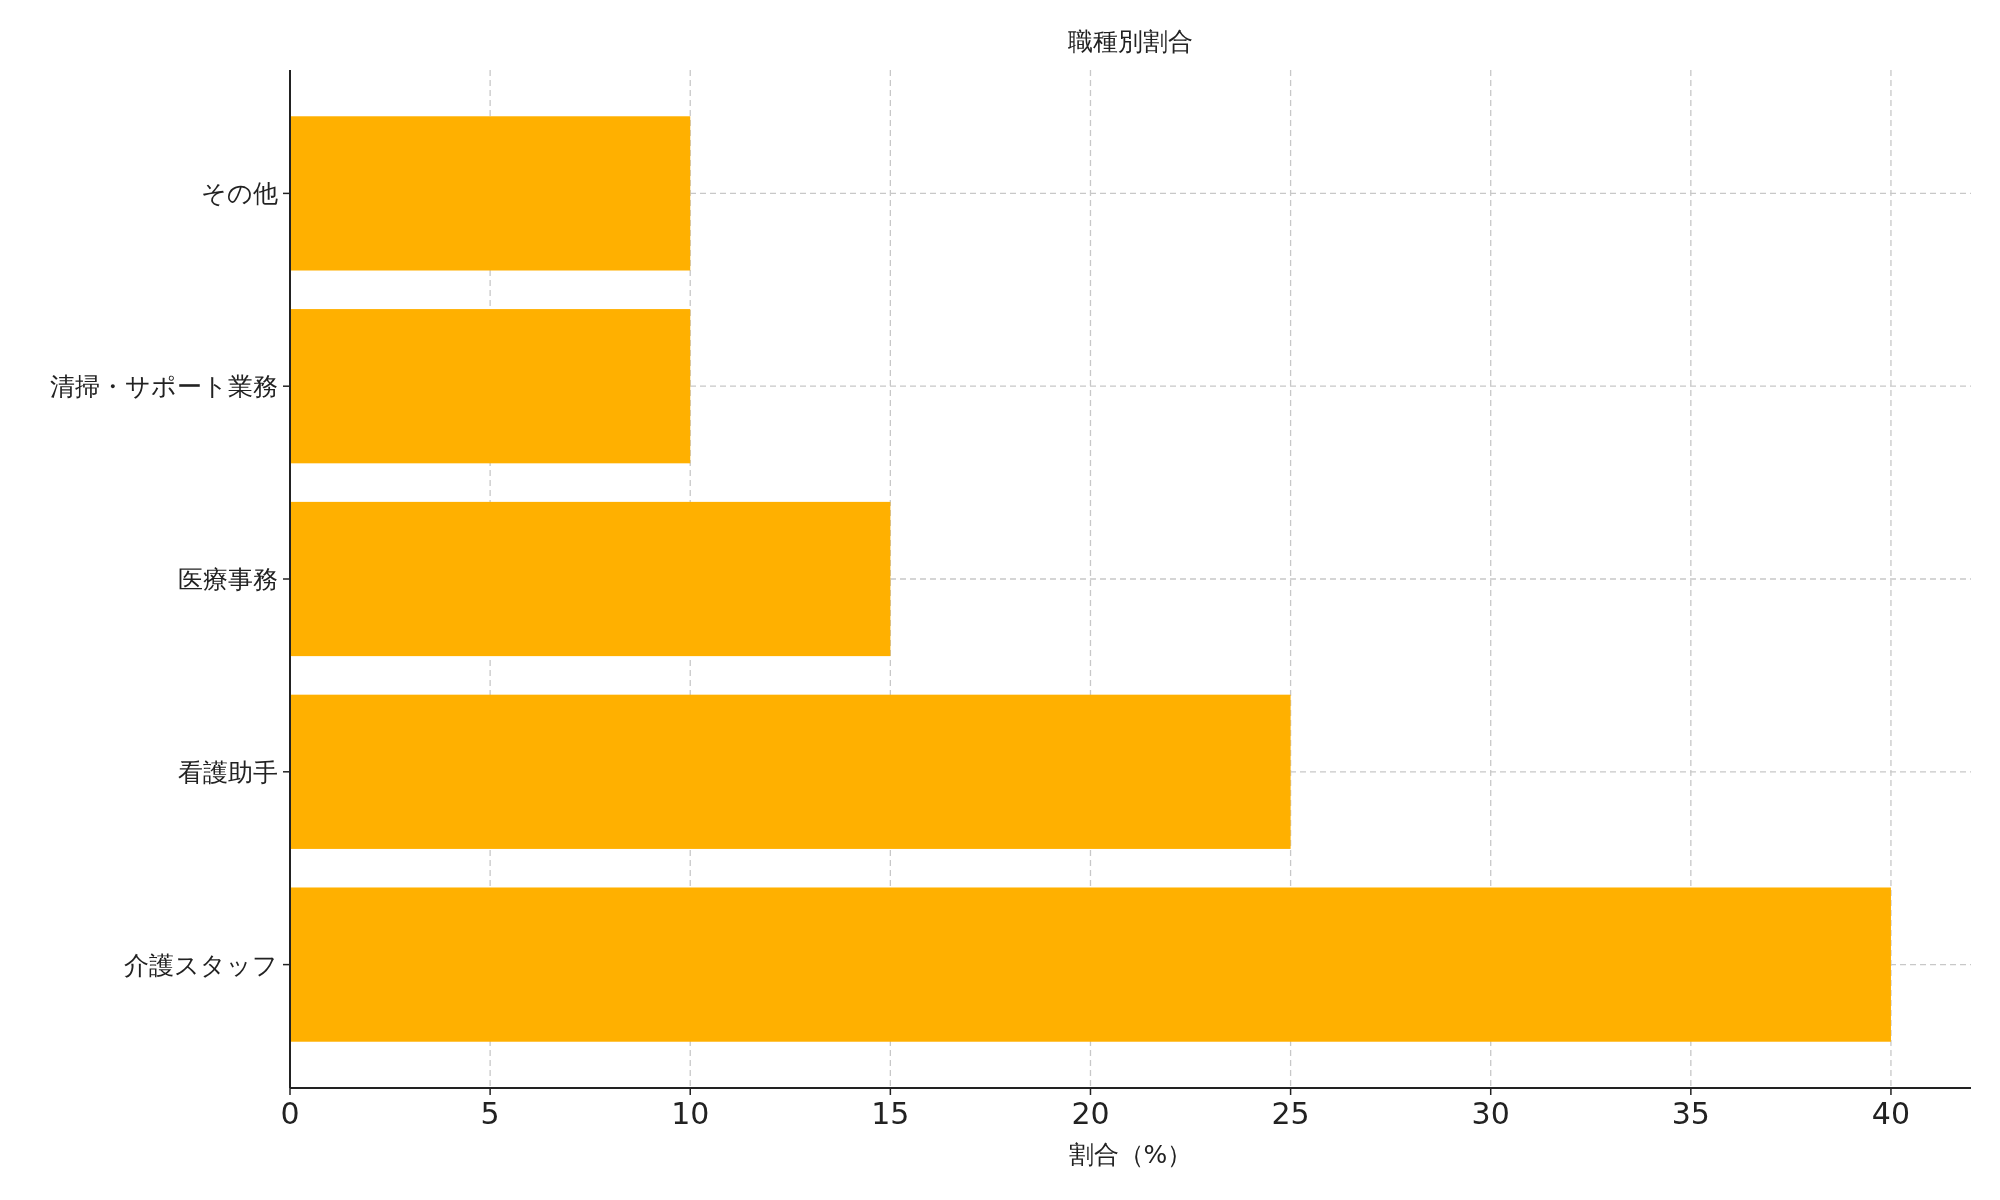 The image size is (2000, 1200). What do you see at coordinates (690, 1113) in the screenshot?
I see `x-tick-label: 10` at bounding box center [690, 1113].